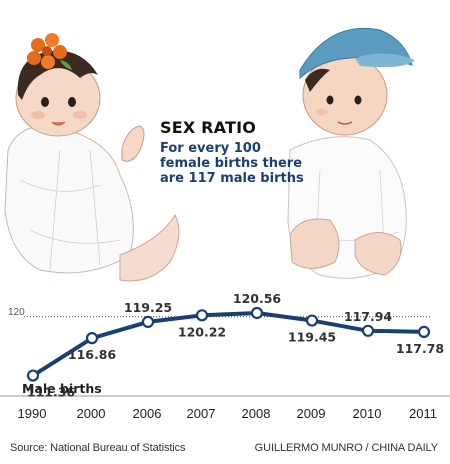  What do you see at coordinates (147, 413) in the screenshot?
I see `x-tick-label: 2006` at bounding box center [147, 413].